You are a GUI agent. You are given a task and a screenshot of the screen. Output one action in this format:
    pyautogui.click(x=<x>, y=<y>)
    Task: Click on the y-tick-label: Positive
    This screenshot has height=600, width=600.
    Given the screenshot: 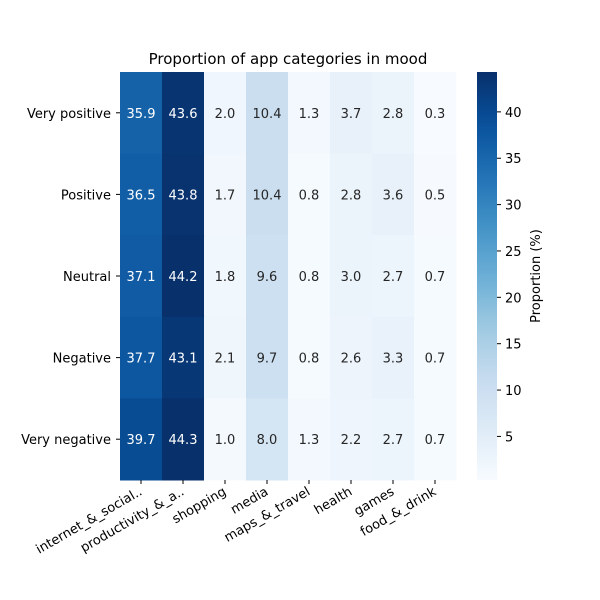 What is the action you would take?
    pyautogui.click(x=86, y=195)
    